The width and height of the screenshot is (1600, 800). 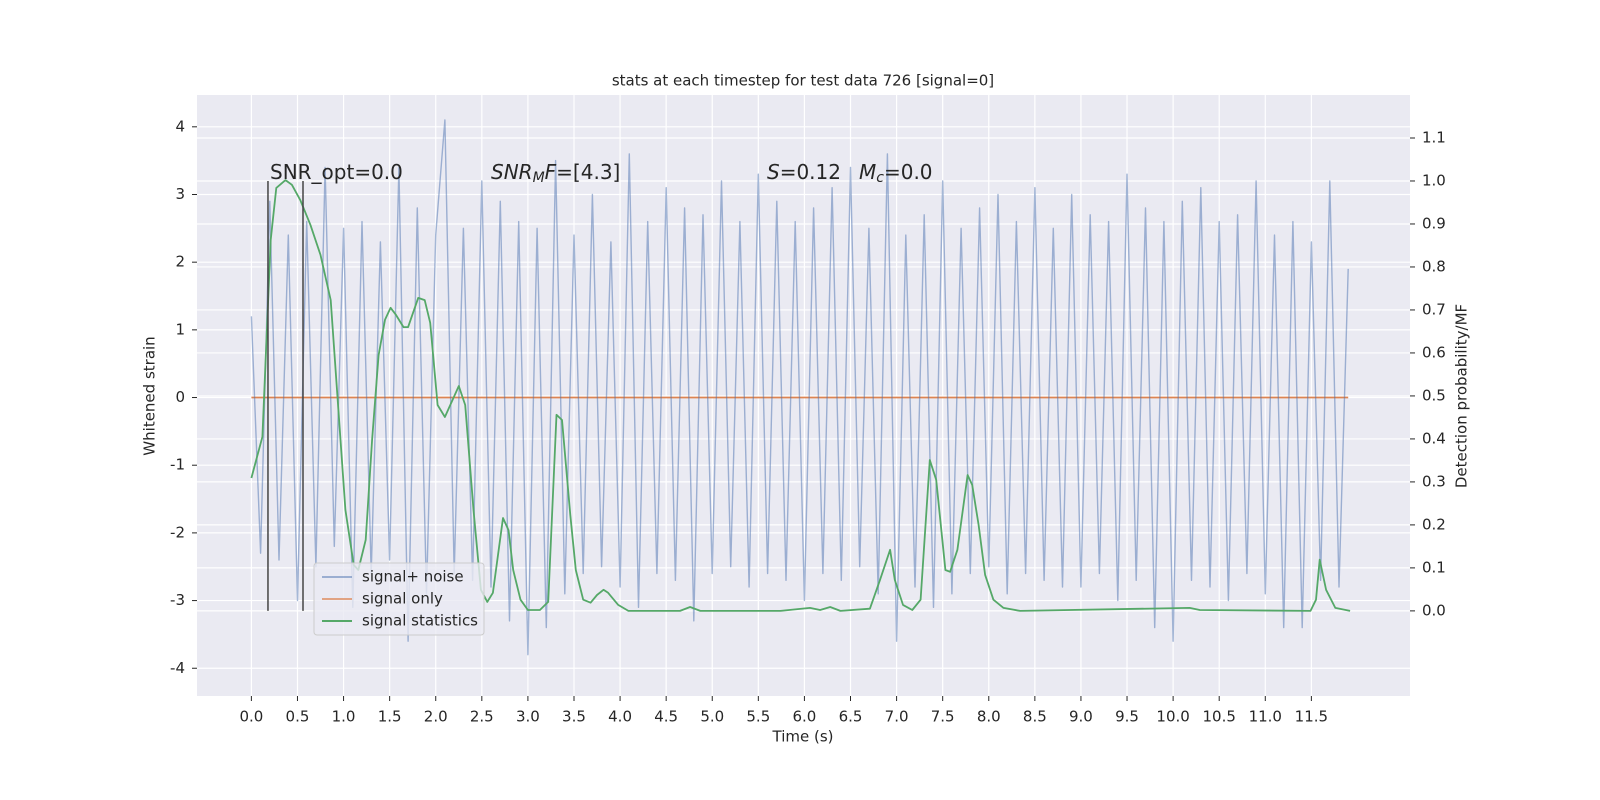 I want to click on annotation-part: =0.12, so click(x=810, y=172).